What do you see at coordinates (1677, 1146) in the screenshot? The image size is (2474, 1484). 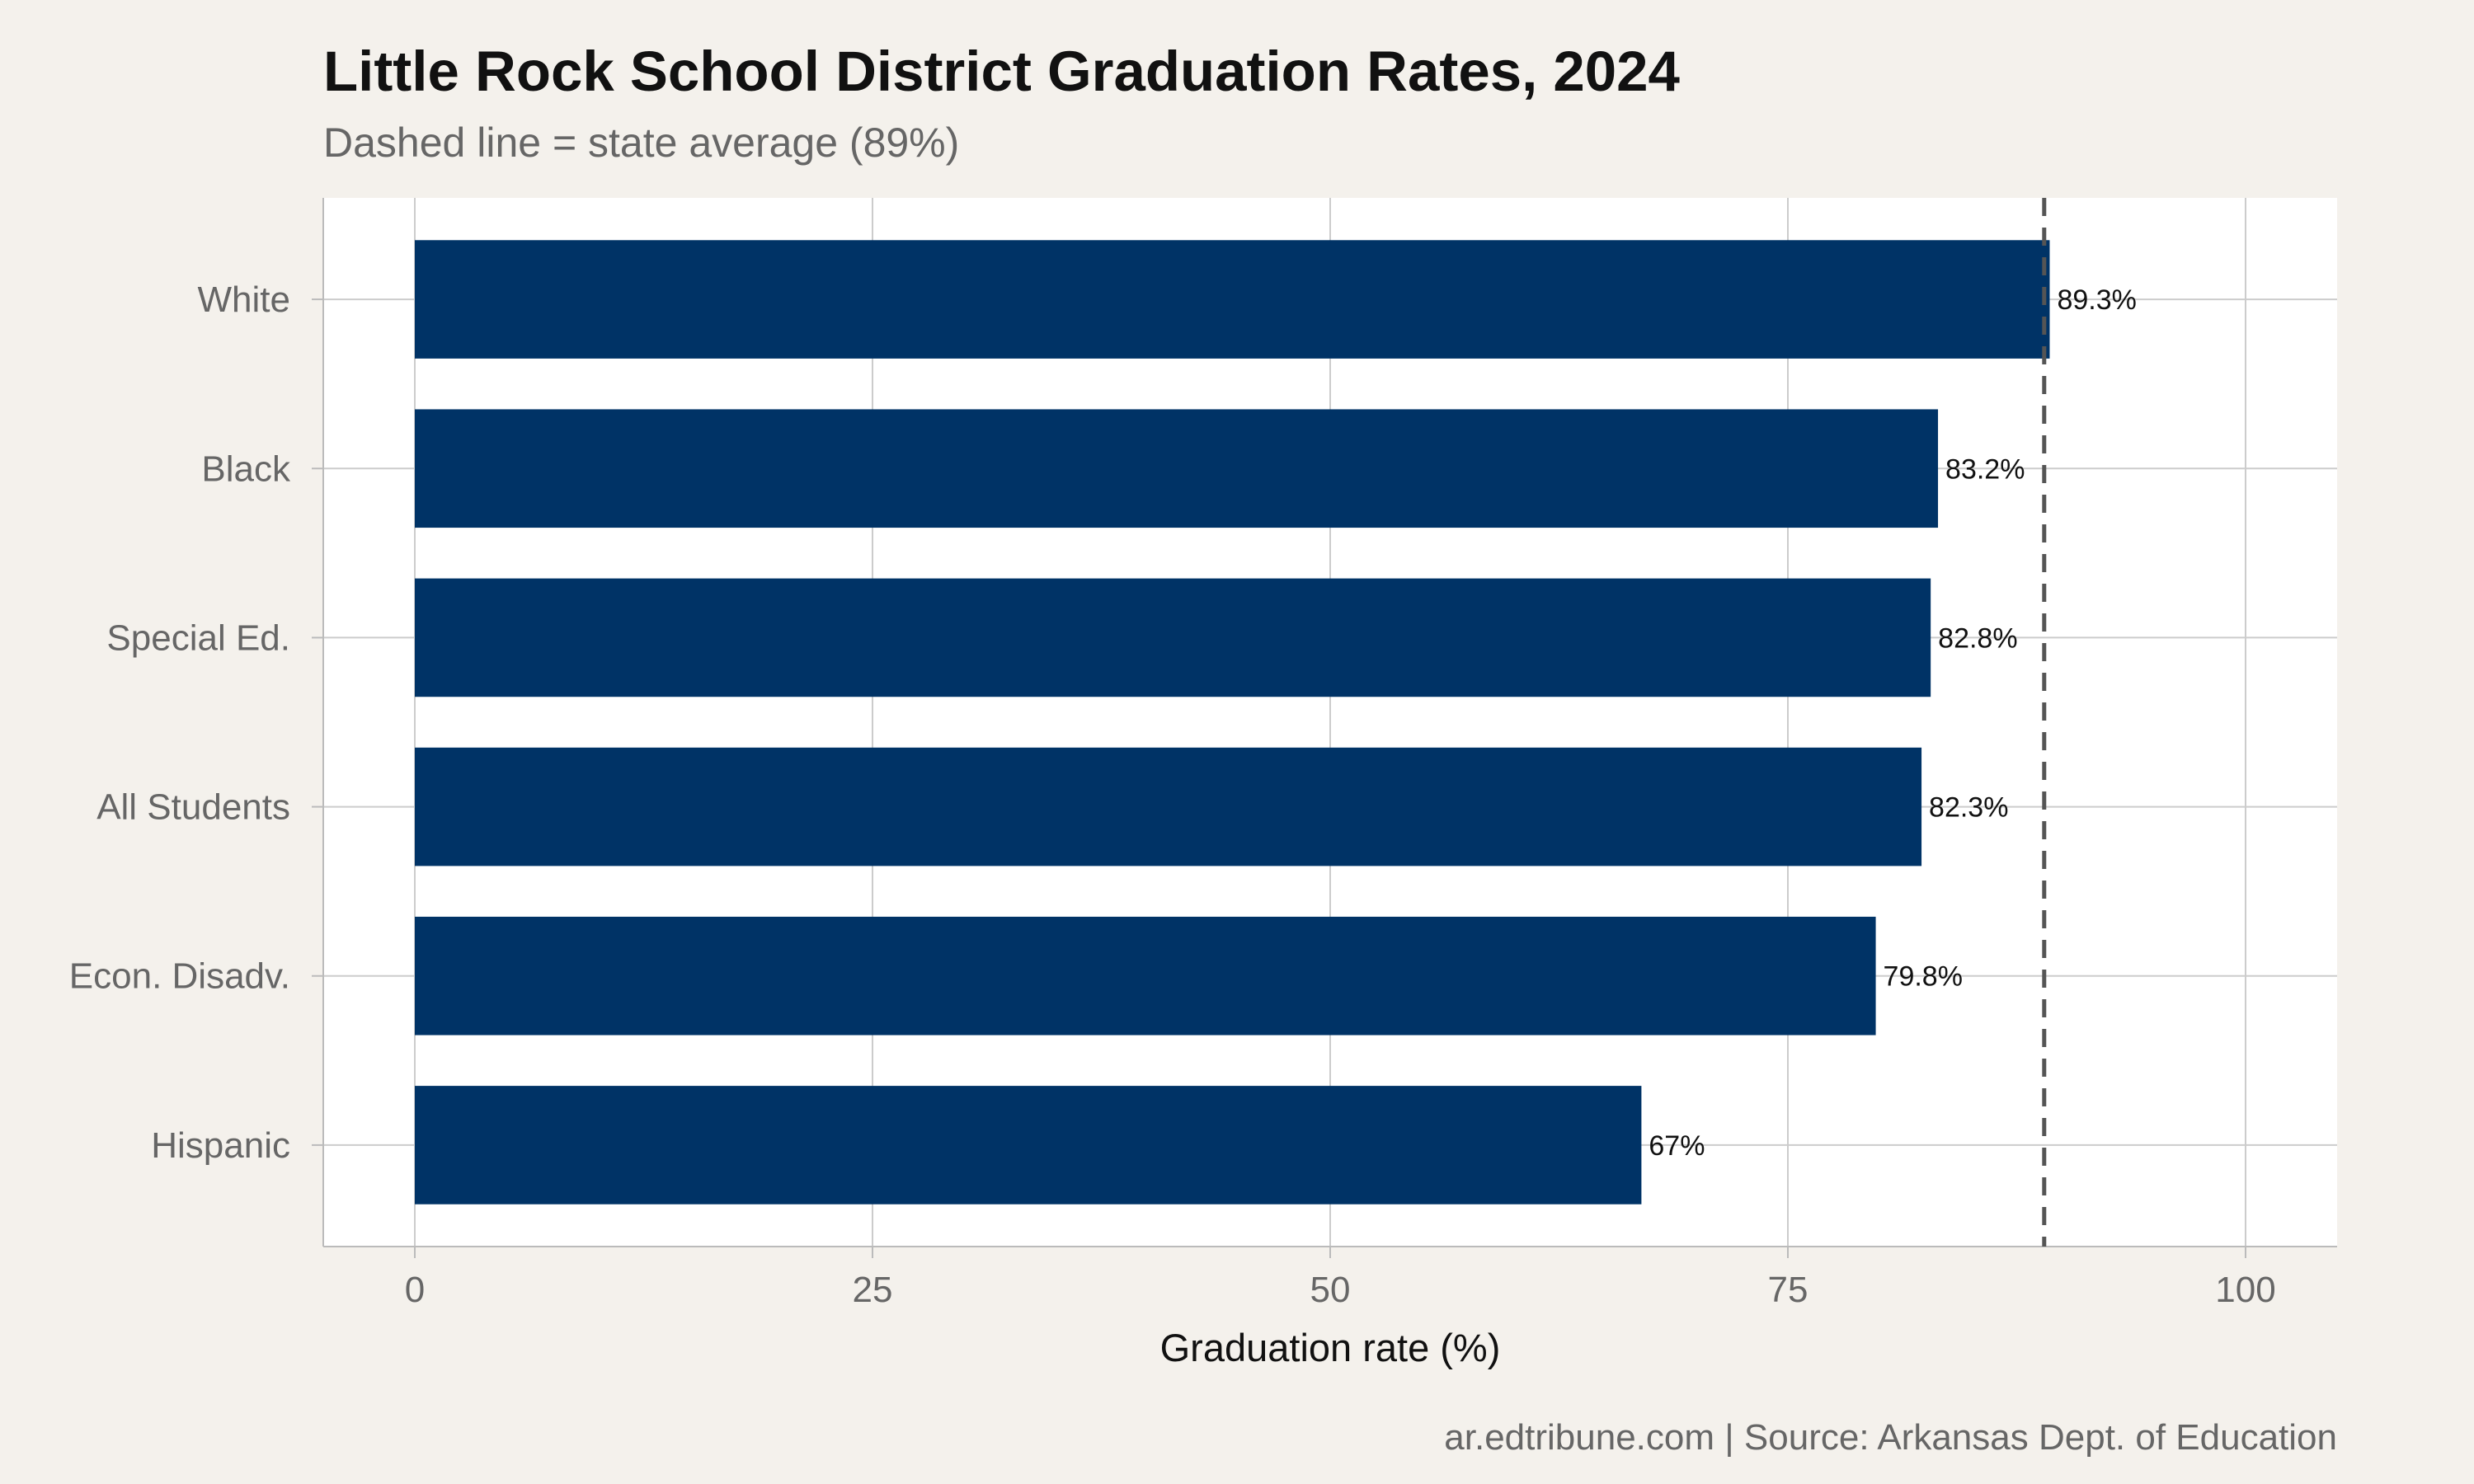 I see `bar-value-label: 67%` at bounding box center [1677, 1146].